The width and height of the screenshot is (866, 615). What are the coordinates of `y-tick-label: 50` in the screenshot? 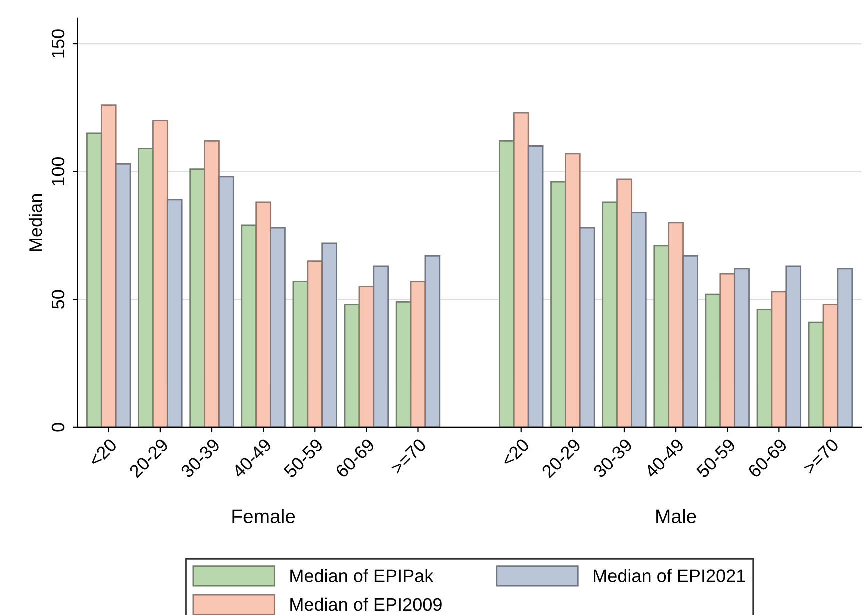 It's located at (58, 299).